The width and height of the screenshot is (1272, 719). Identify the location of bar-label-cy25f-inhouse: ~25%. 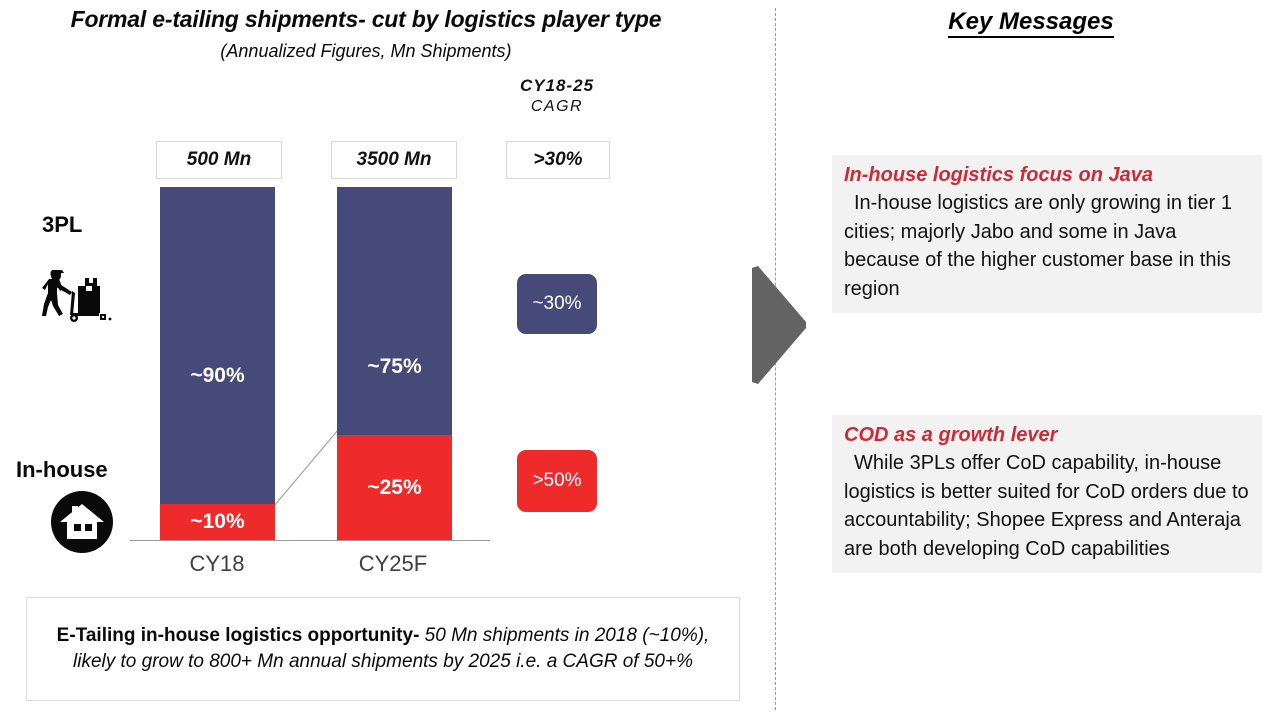
(394, 487).